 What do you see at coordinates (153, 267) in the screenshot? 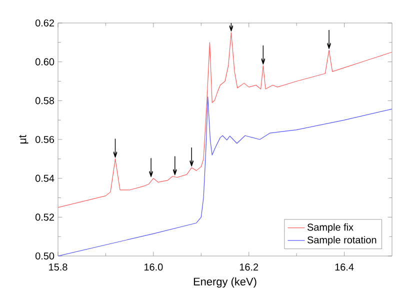
I see `x-tick-label: 16.0` at bounding box center [153, 267].